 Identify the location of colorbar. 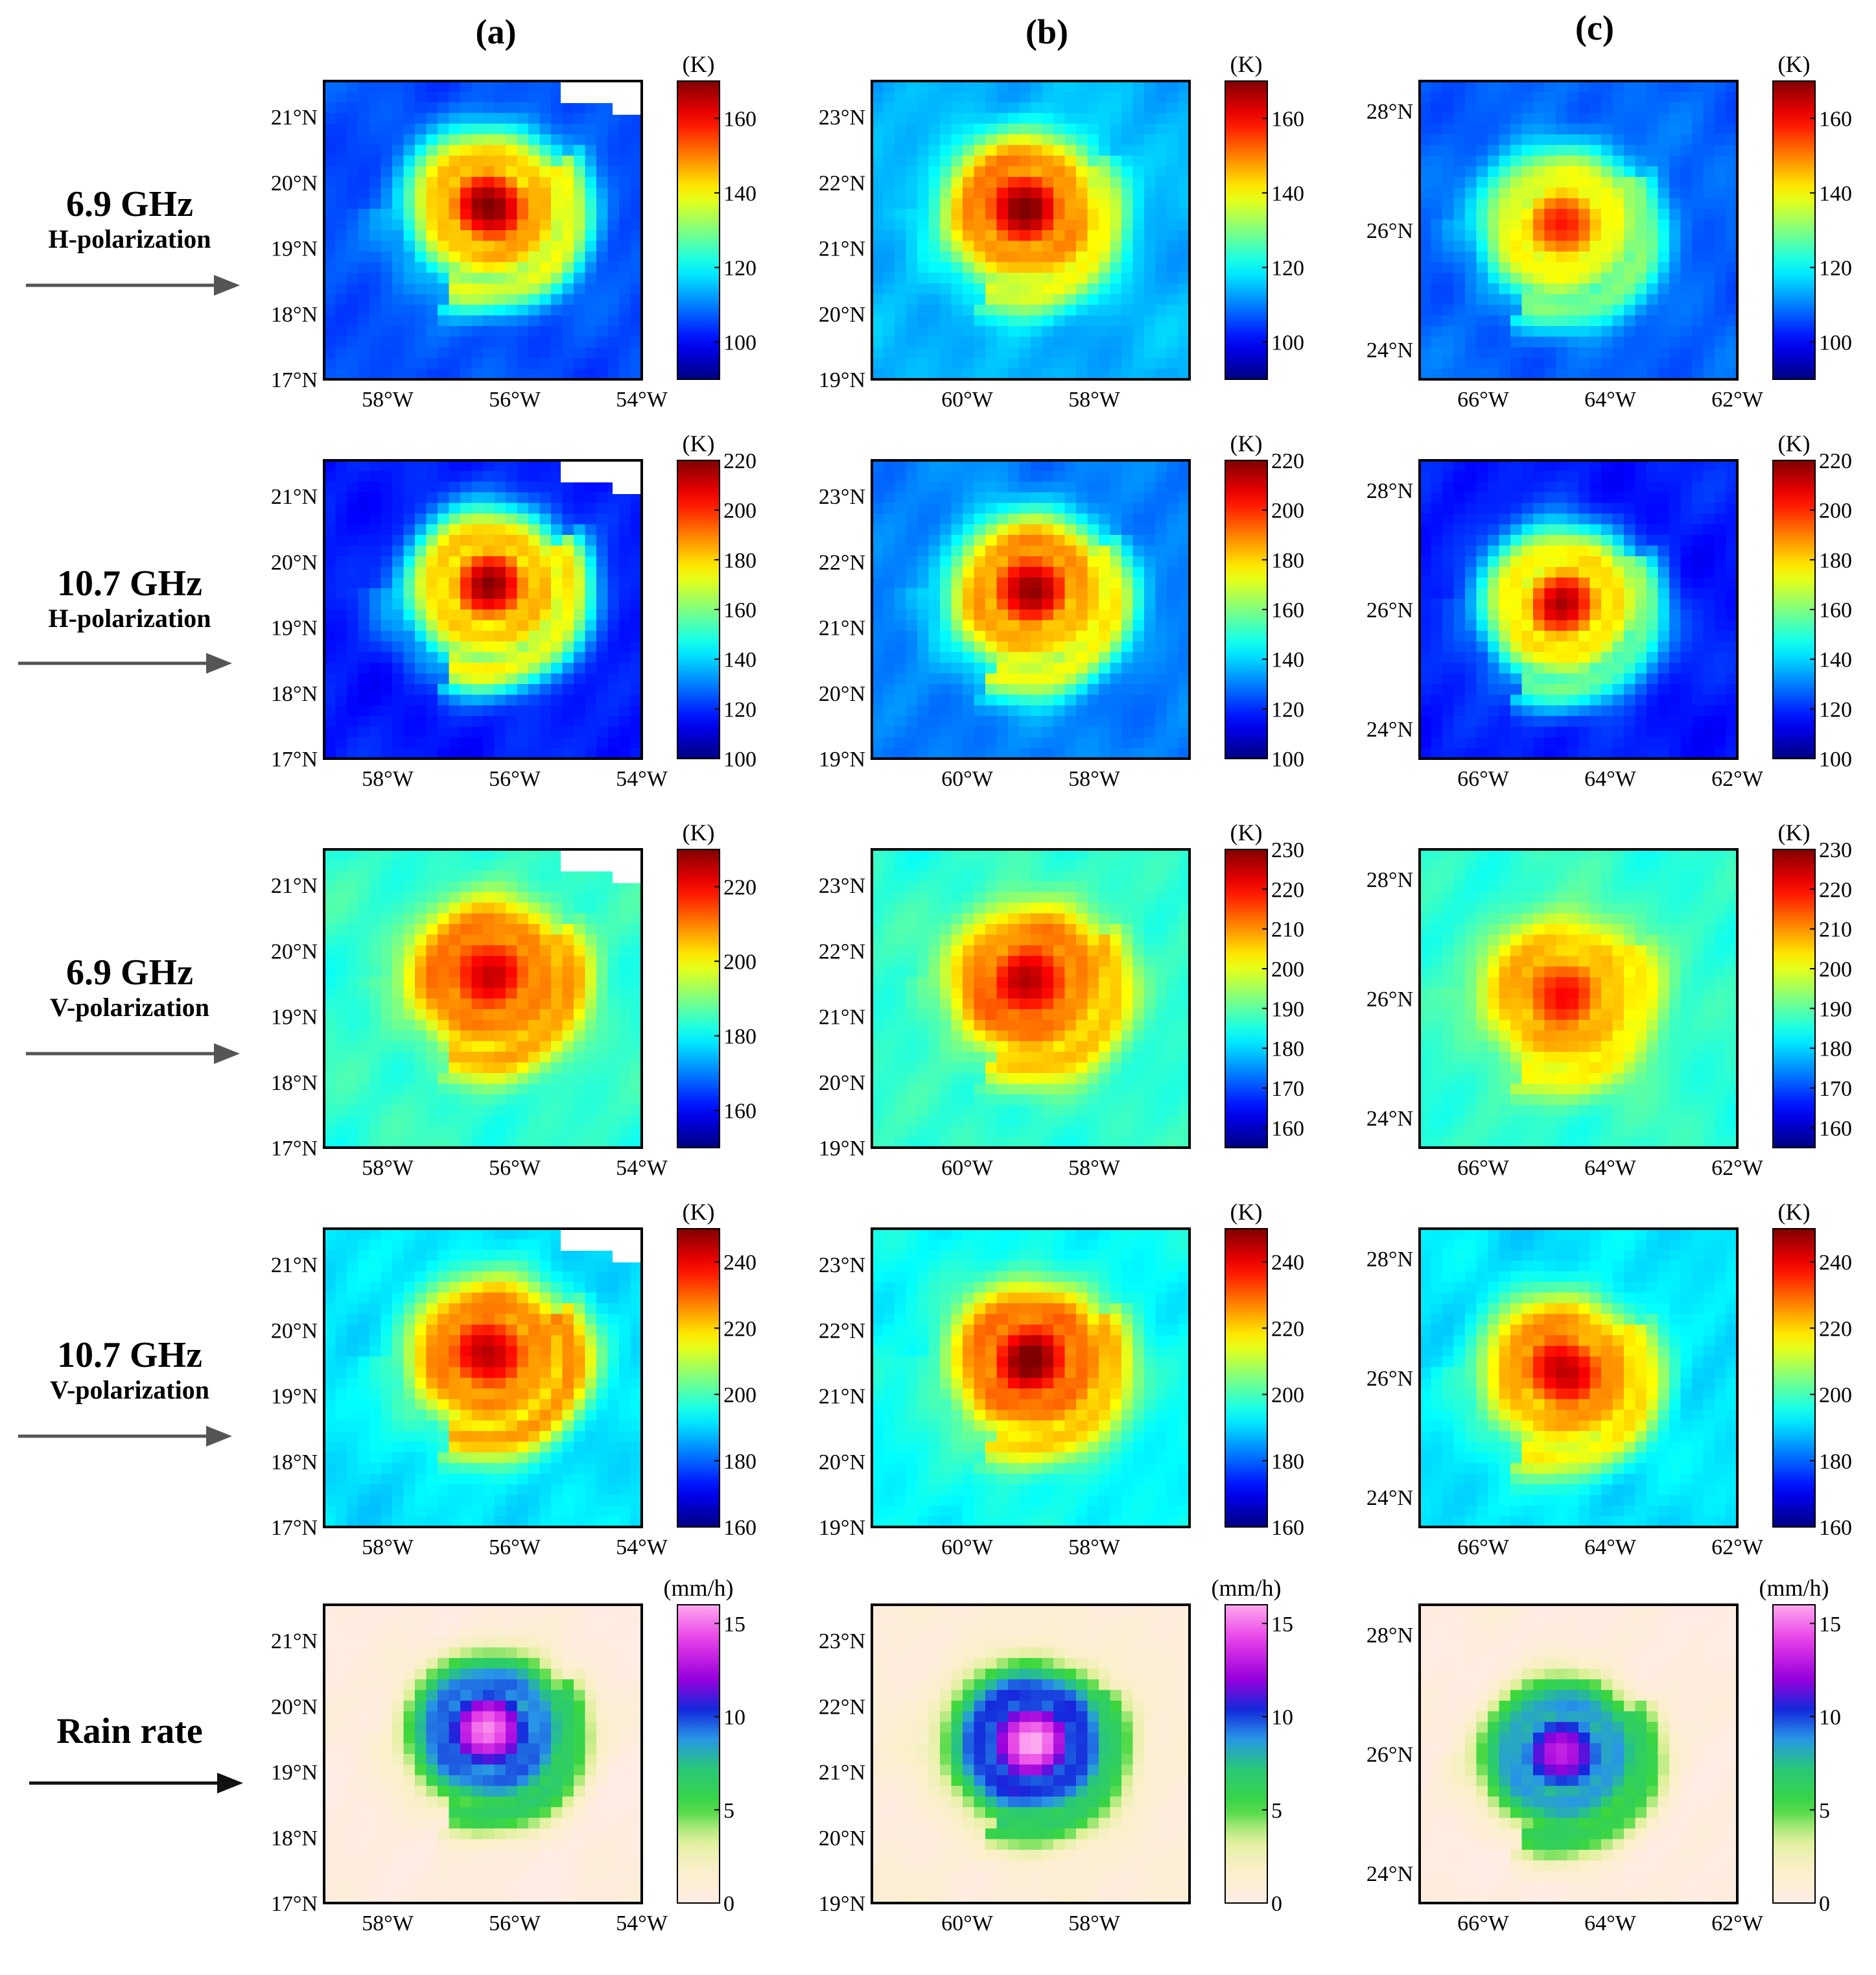
(698, 609).